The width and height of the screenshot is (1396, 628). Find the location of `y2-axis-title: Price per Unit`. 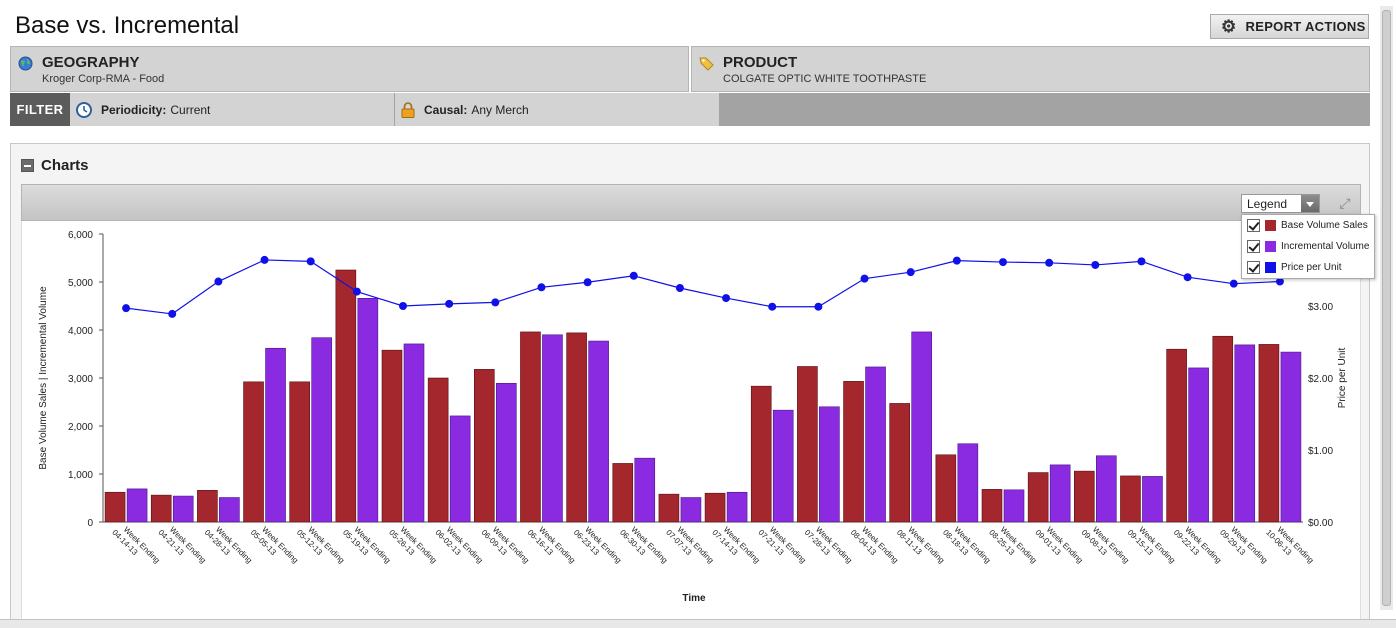

y2-axis-title: Price per Unit is located at coordinates (1342, 377).